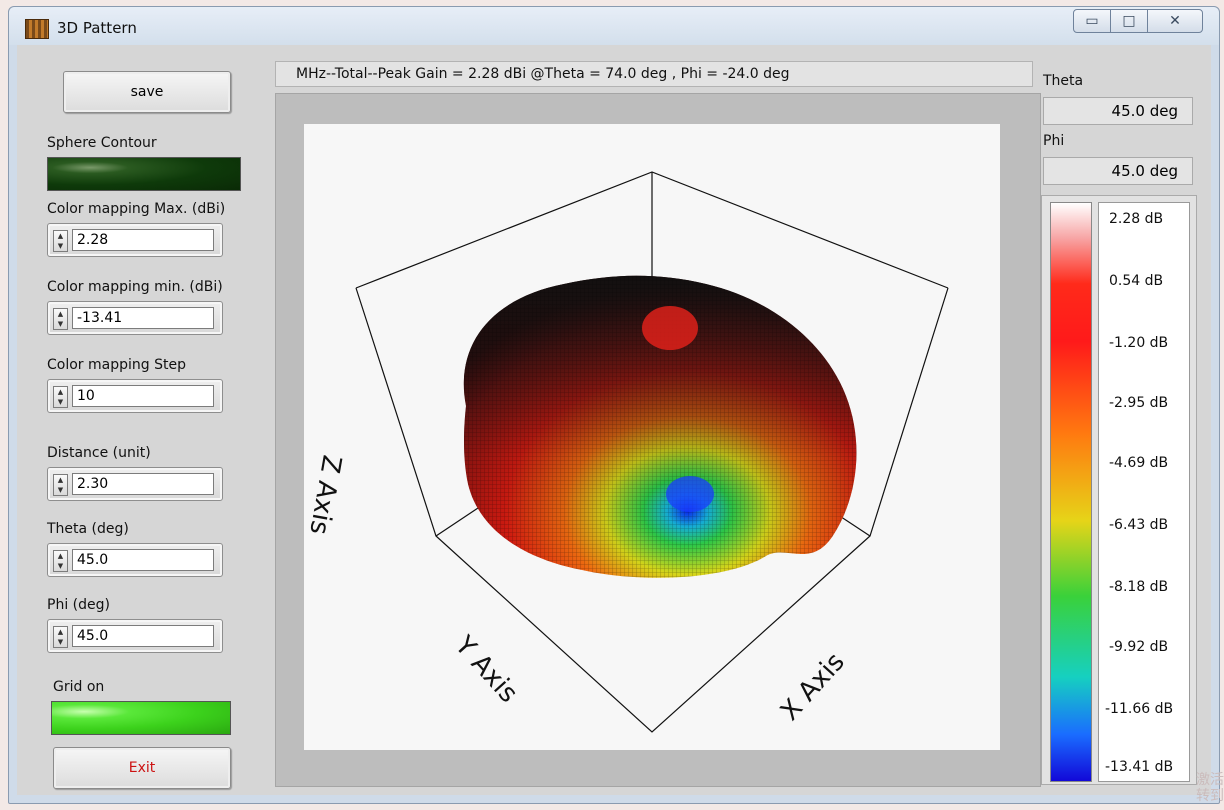 The width and height of the screenshot is (1224, 810). I want to click on color-max-label: Color mapping Max. (dBi), so click(136, 209).